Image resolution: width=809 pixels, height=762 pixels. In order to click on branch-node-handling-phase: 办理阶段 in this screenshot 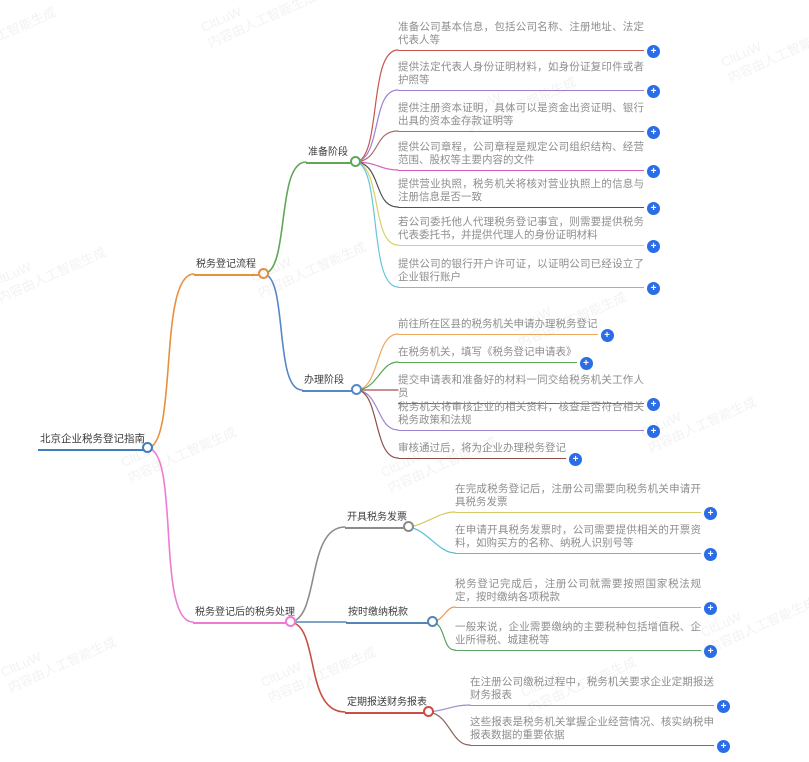, I will do `click(329, 383)`.